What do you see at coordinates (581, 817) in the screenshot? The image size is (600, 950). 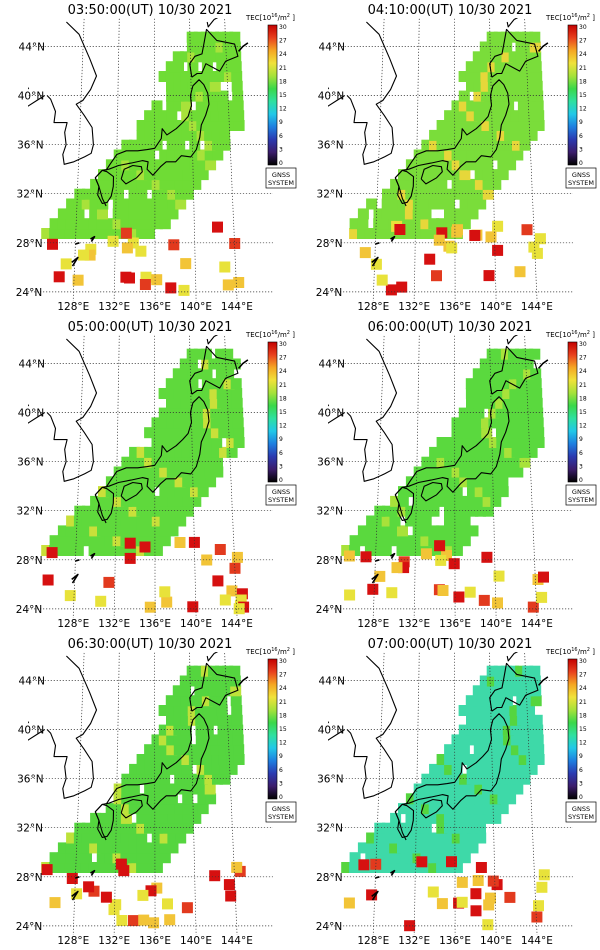 I see `svg-text: SYSTEM` at bounding box center [581, 817].